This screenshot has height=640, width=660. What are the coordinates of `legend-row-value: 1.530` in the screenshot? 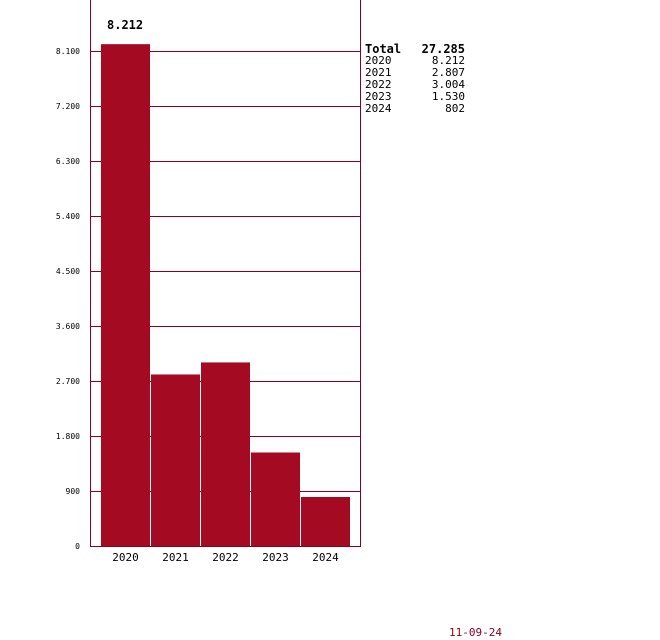 It's located at (448, 96).